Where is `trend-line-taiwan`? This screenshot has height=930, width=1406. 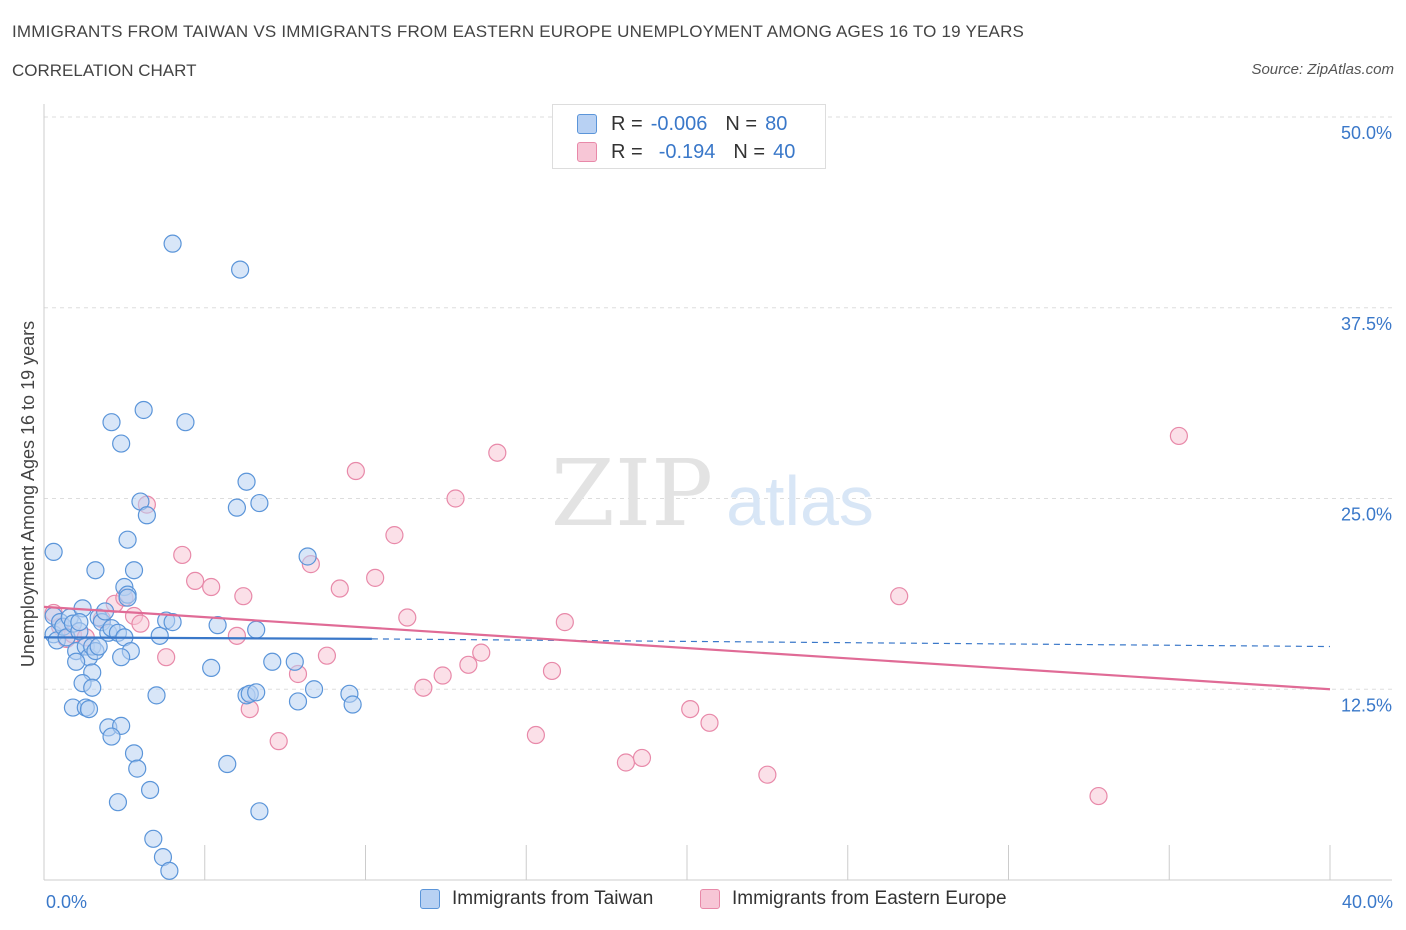 trend-line-taiwan is located at coordinates (207, 638).